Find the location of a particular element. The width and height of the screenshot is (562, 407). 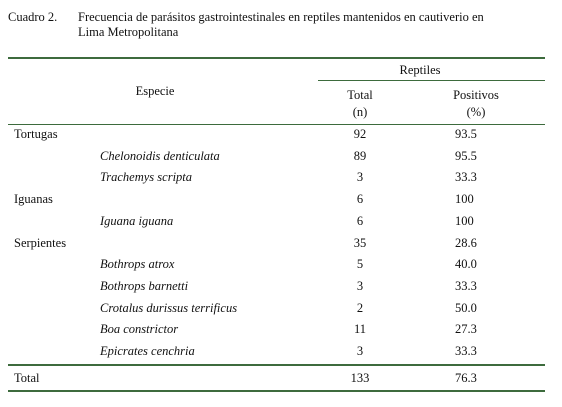

positive-cell: 50.0 is located at coordinates (466, 307).